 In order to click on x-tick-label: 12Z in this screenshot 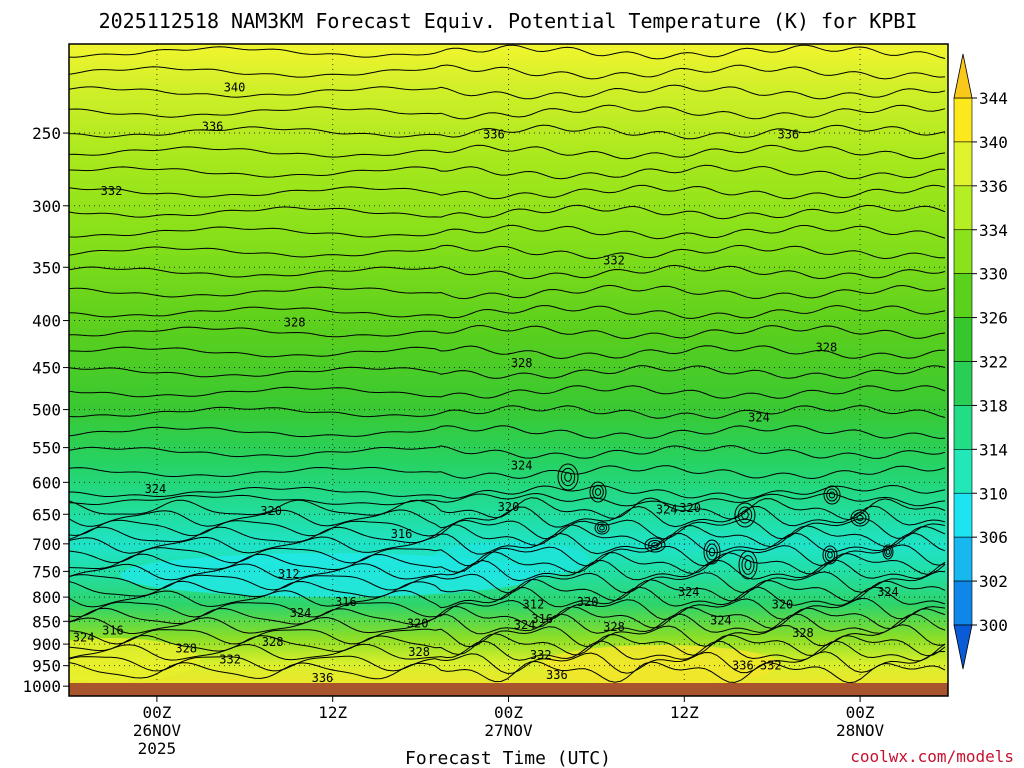, I will do `click(684, 712)`.